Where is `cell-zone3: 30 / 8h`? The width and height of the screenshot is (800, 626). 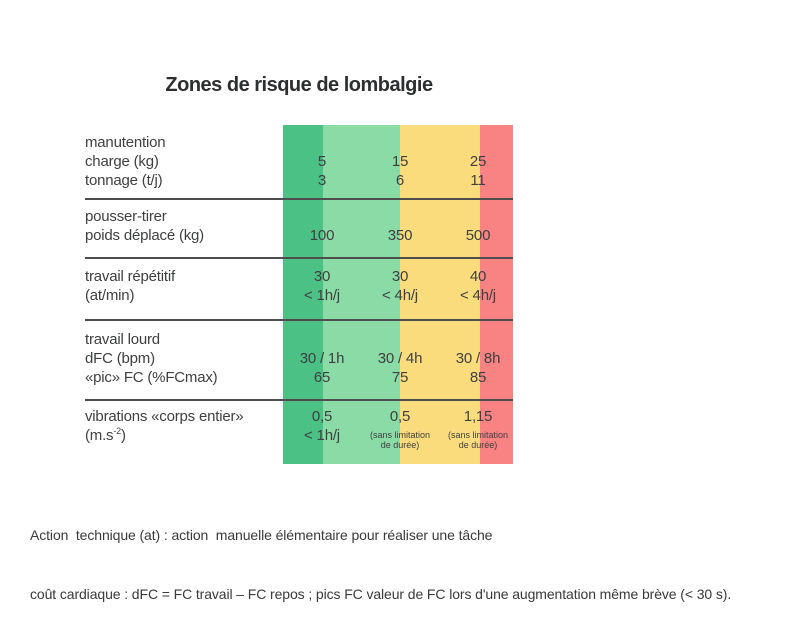 cell-zone3: 30 / 8h is located at coordinates (478, 358).